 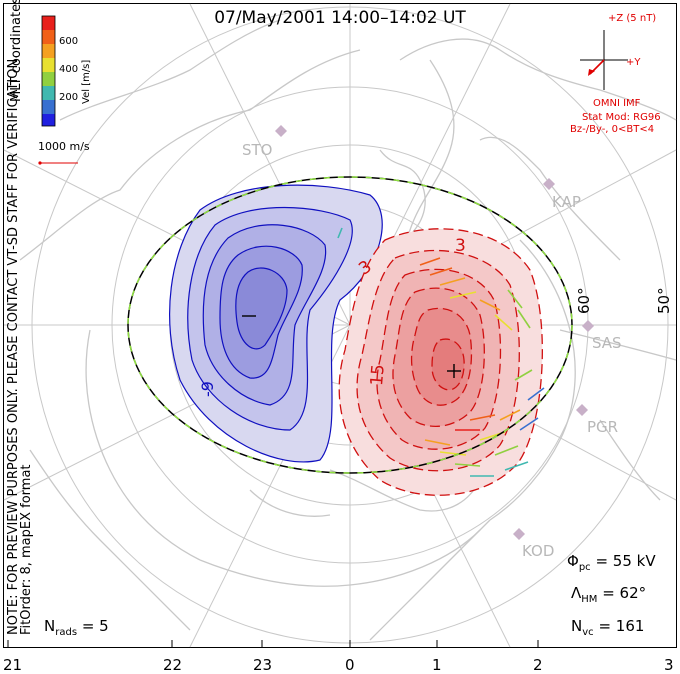 What do you see at coordinates (350, 665) in the screenshot?
I see `mlt-label-0: 0` at bounding box center [350, 665].